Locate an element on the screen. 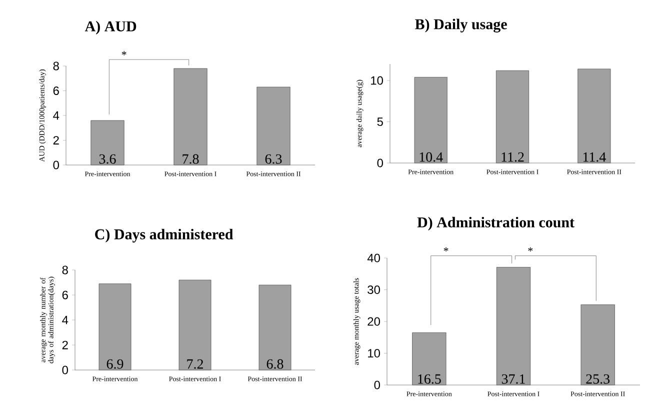  data-label: 7.2 is located at coordinates (195, 364).